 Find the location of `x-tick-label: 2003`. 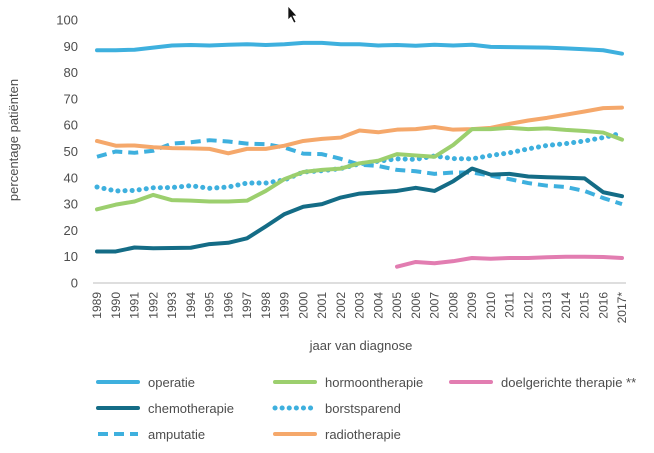

x-tick-label: 2003 is located at coordinates (360, 305).